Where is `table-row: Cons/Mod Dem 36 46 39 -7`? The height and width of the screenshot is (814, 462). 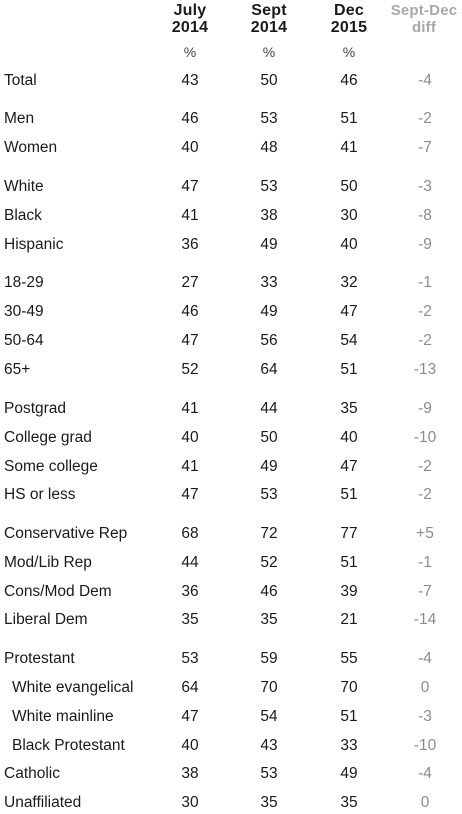 table-row: Cons/Mod Dem 36 46 39 -7 is located at coordinates (231, 592).